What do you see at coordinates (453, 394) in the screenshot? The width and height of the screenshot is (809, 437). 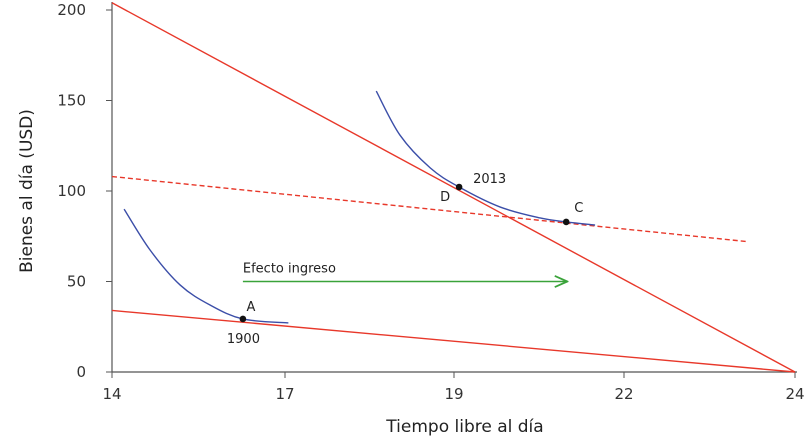 I see `x-tick-label: 19` at bounding box center [453, 394].